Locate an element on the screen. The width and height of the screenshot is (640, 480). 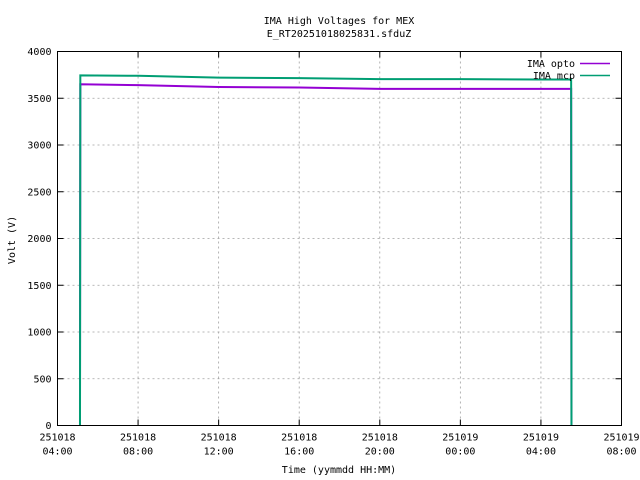
x-tick-label-time: 12:00 is located at coordinates (219, 452).